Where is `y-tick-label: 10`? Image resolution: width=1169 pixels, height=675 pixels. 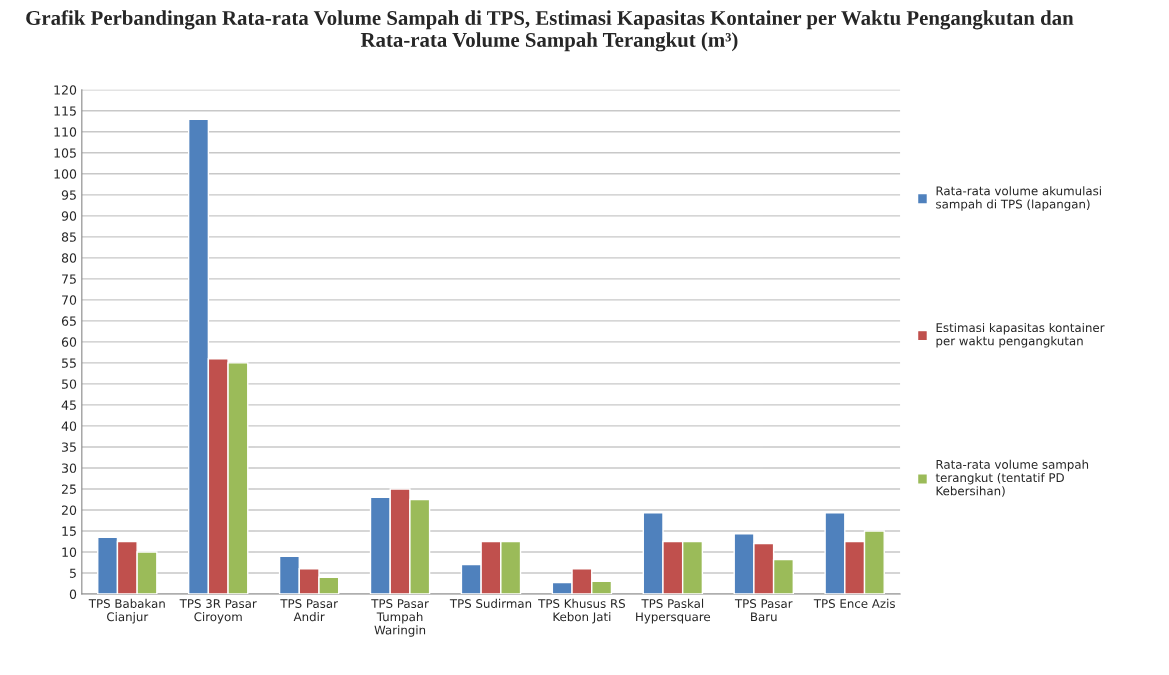 y-tick-label: 10 is located at coordinates (69, 552).